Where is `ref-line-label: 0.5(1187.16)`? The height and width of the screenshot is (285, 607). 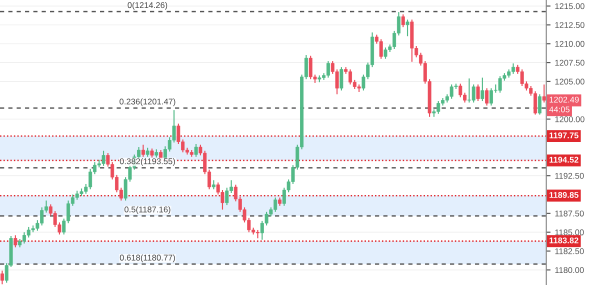 ref-line-label: 0.5(1187.16) is located at coordinates (147, 210).